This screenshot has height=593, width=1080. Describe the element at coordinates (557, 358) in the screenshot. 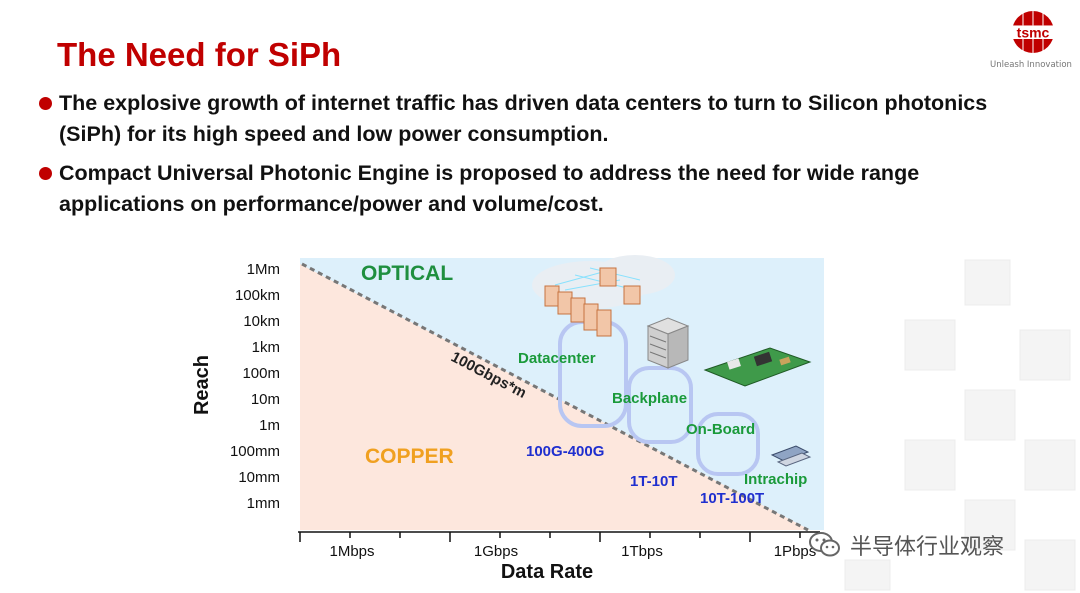

I see `application-label-datacenter: Datacenter` at that location.